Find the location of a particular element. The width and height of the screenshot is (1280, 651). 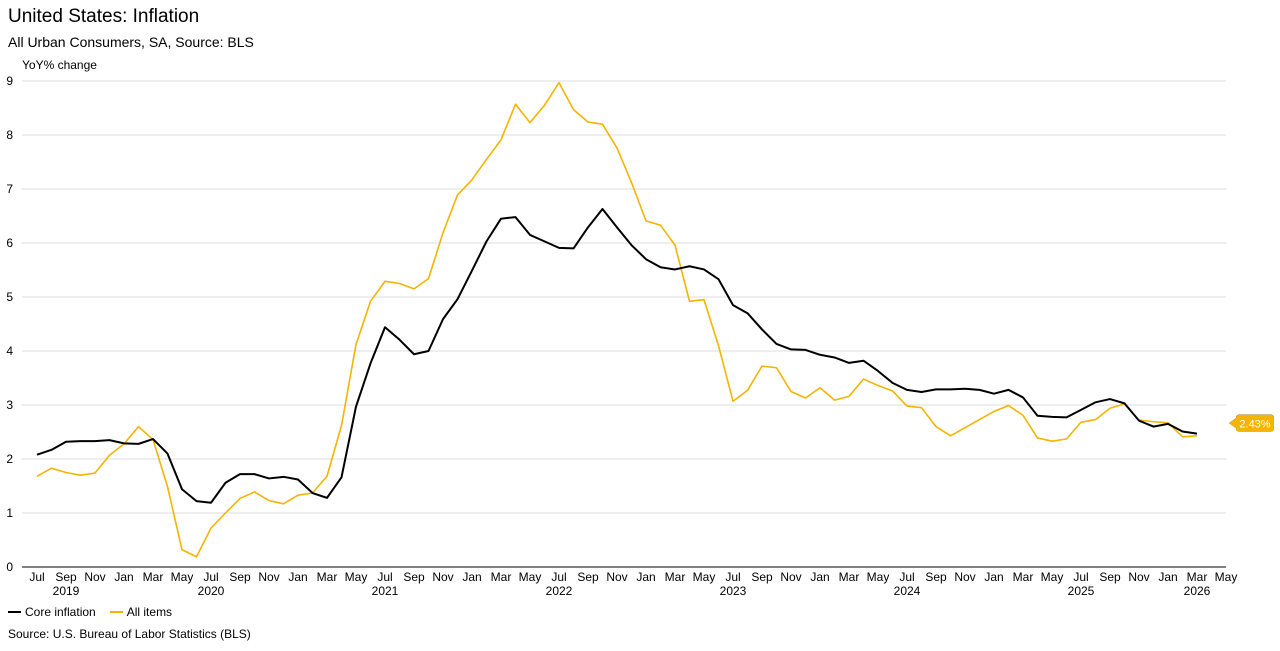

x-tick-label-12: Jul is located at coordinates (384, 577).